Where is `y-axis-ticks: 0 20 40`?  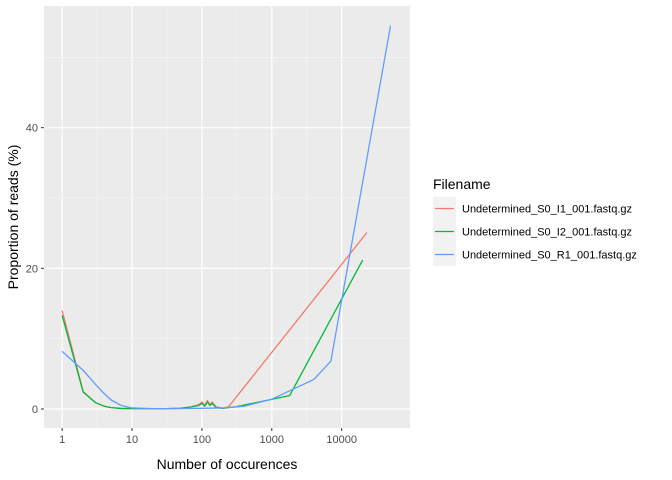 y-axis-ticks: 0 20 40 is located at coordinates (35, 269).